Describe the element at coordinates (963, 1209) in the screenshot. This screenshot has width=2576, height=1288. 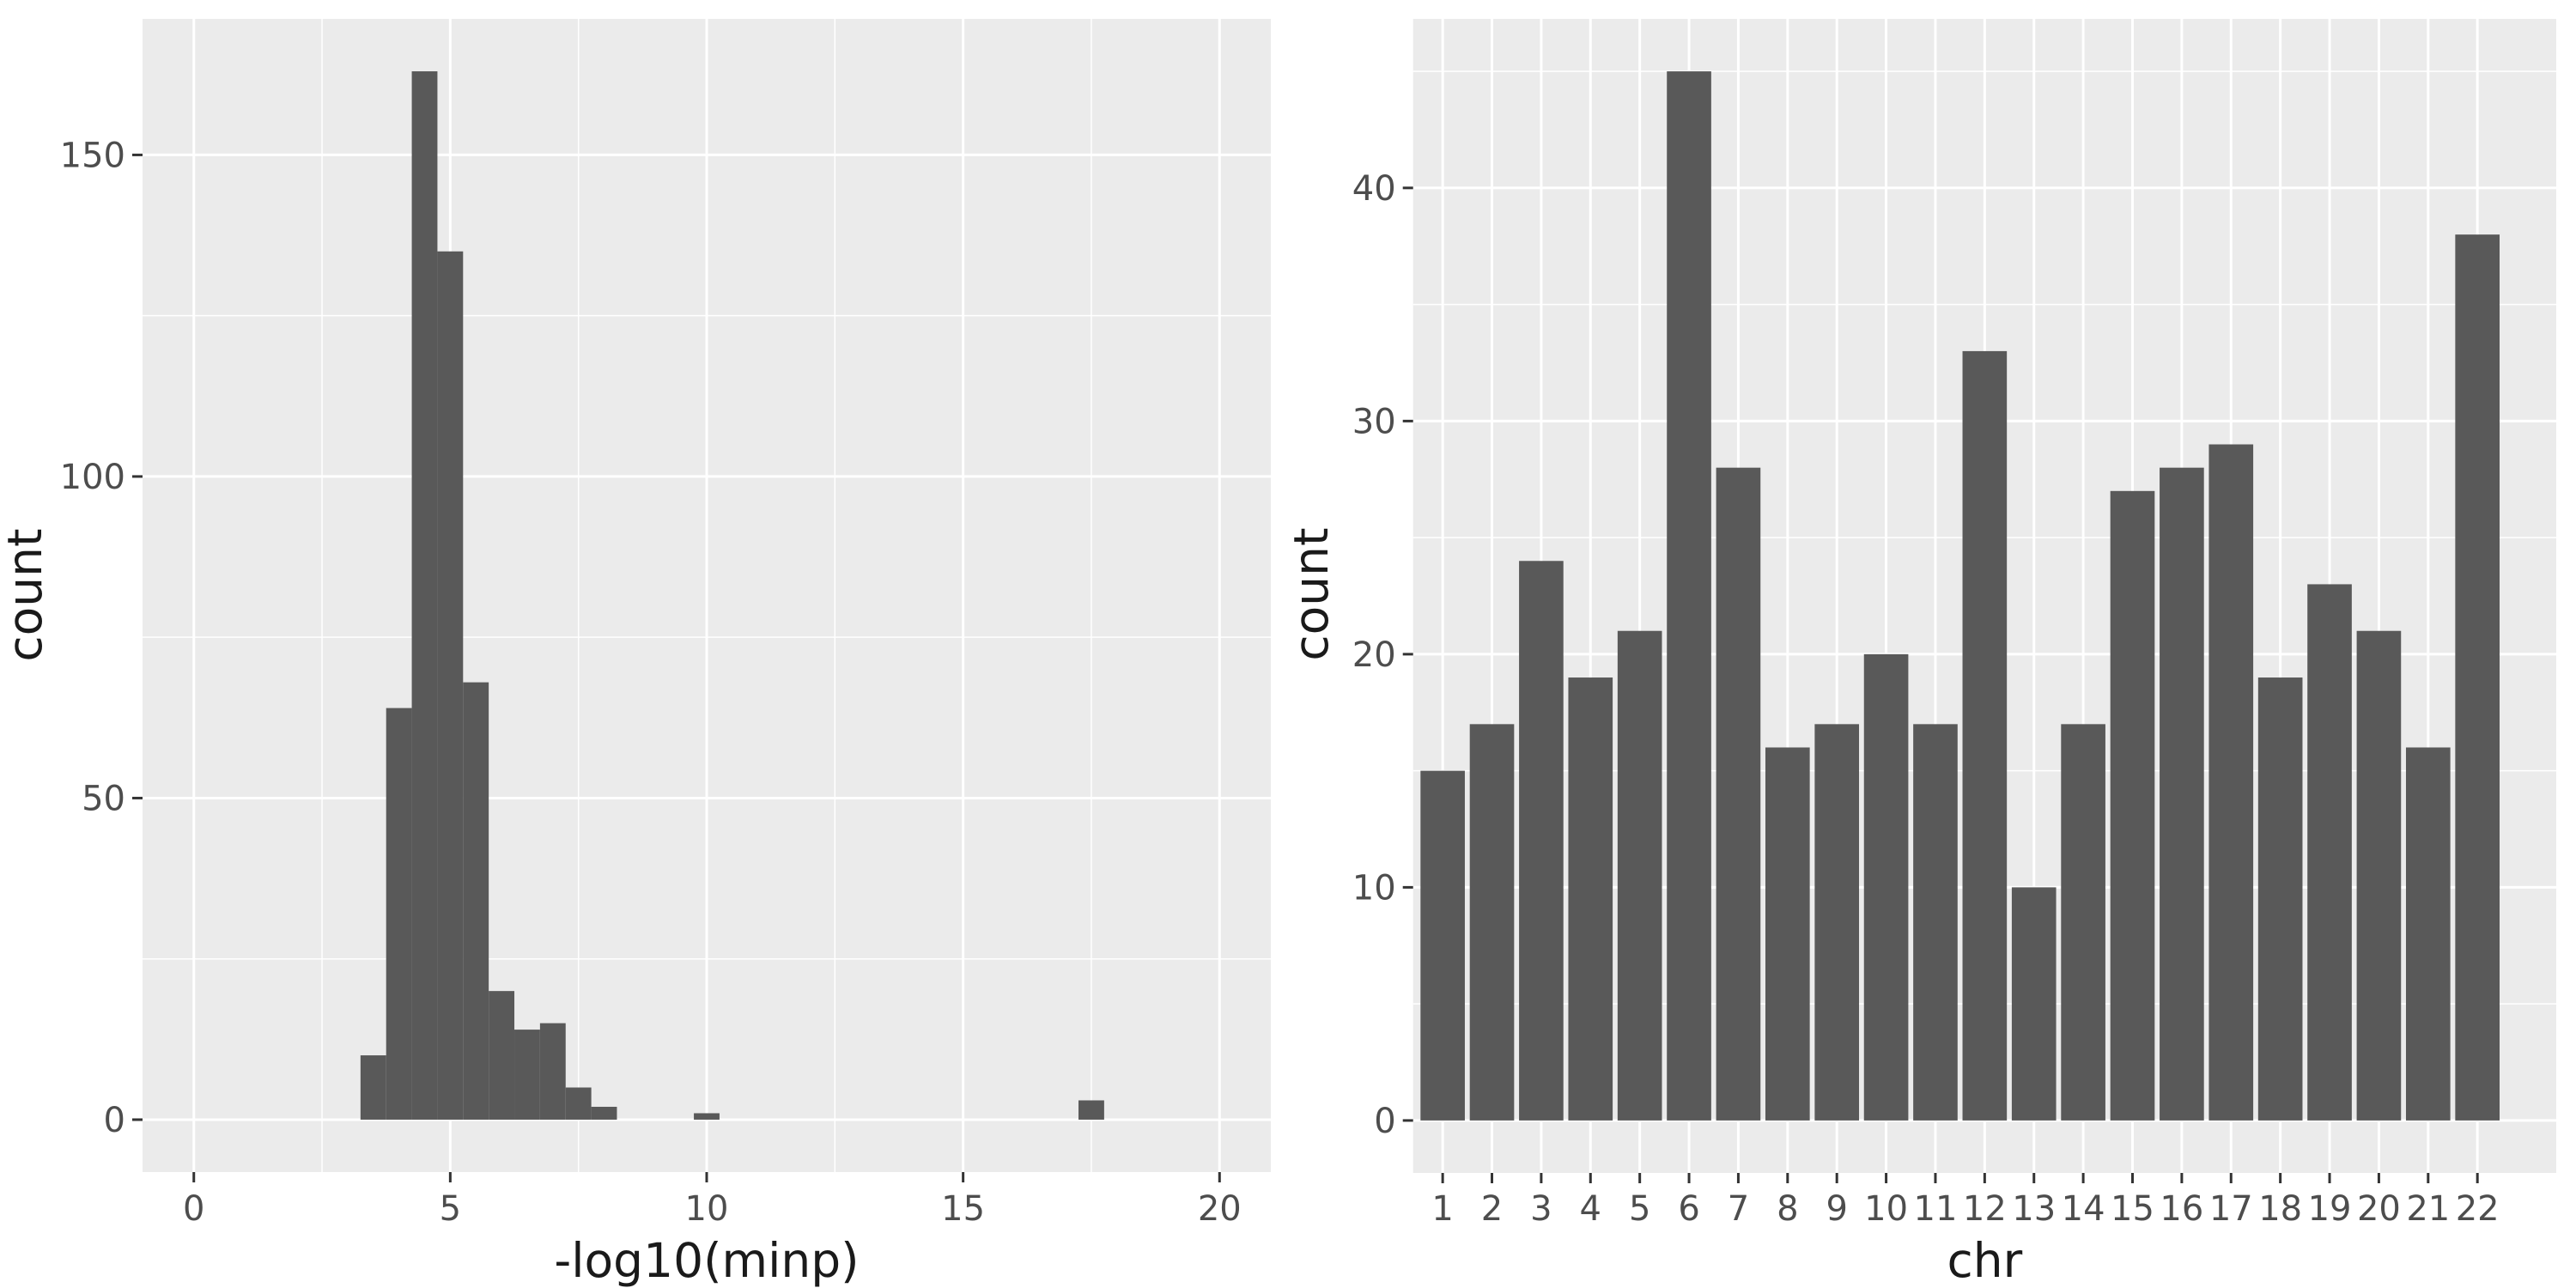
I see `x-tick-label: 15` at that location.